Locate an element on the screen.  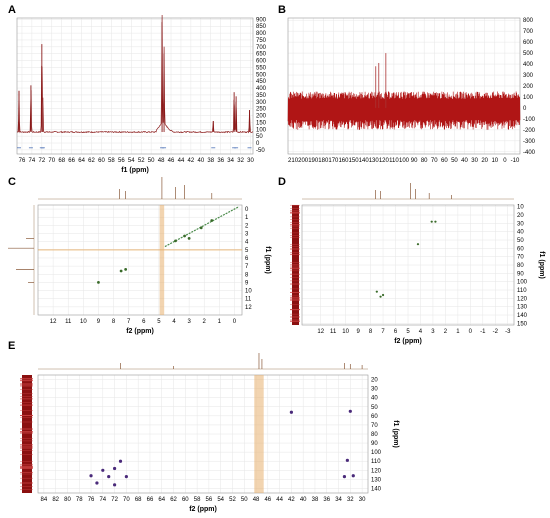
y-tick-label: 750 is located at coordinates (261, 41).